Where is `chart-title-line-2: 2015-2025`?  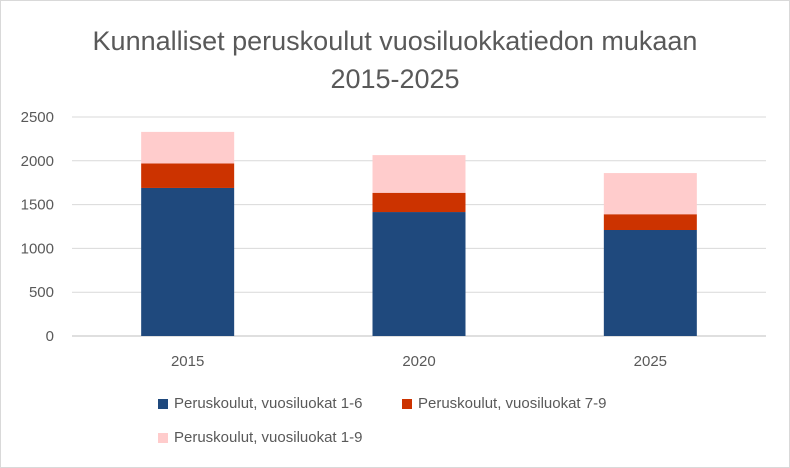
chart-title-line-2: 2015-2025 is located at coordinates (395, 79).